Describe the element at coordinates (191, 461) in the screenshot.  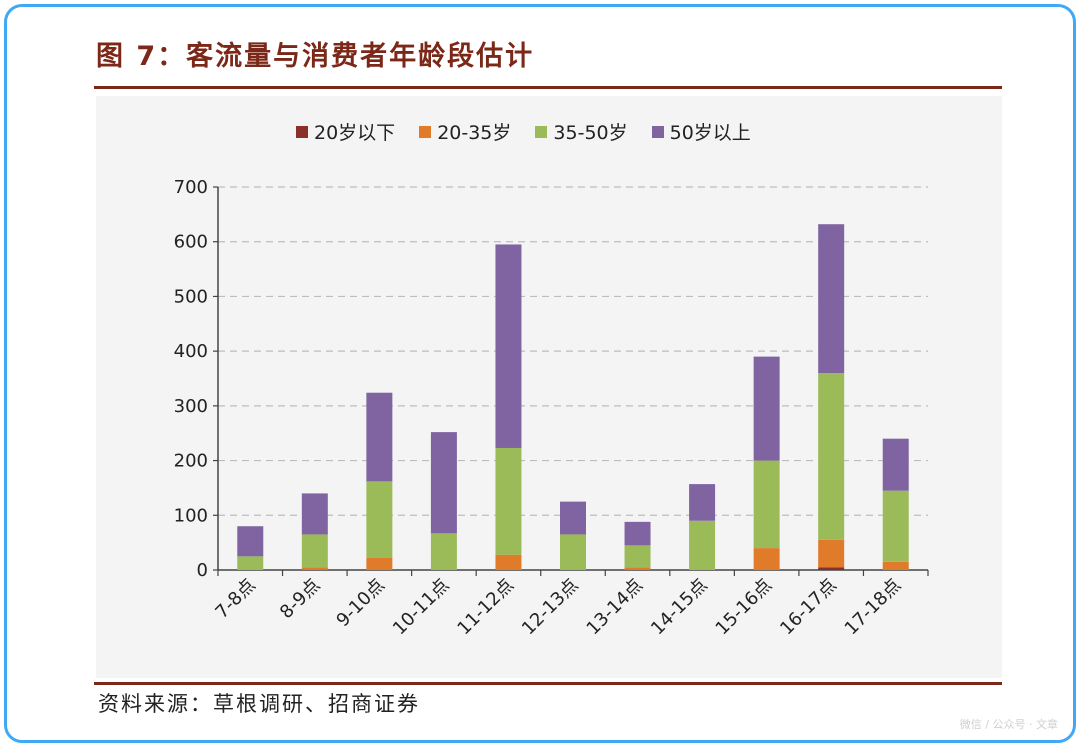
I see `y-tick-label: 200` at that location.